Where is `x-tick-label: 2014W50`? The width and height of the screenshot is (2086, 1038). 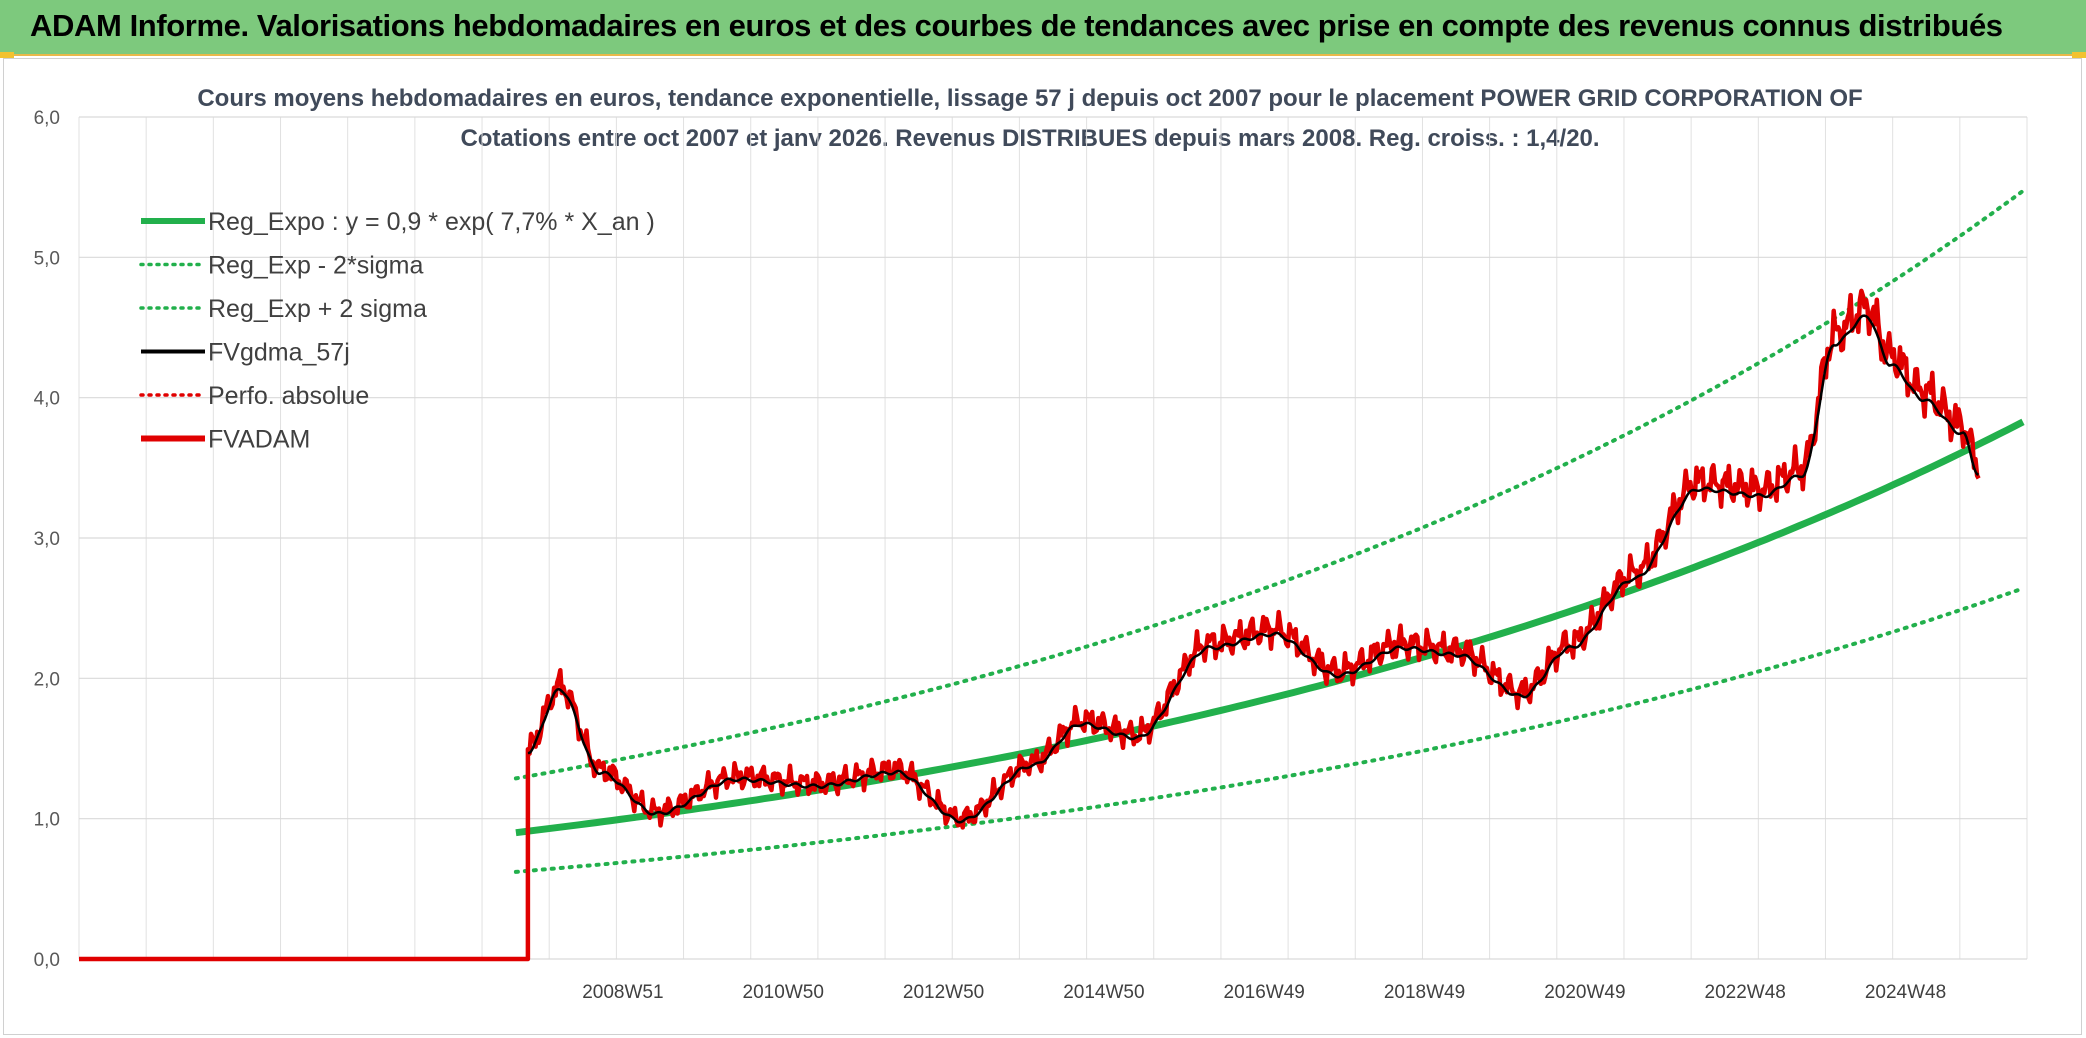
x-tick-label: 2014W50 is located at coordinates (1103, 992).